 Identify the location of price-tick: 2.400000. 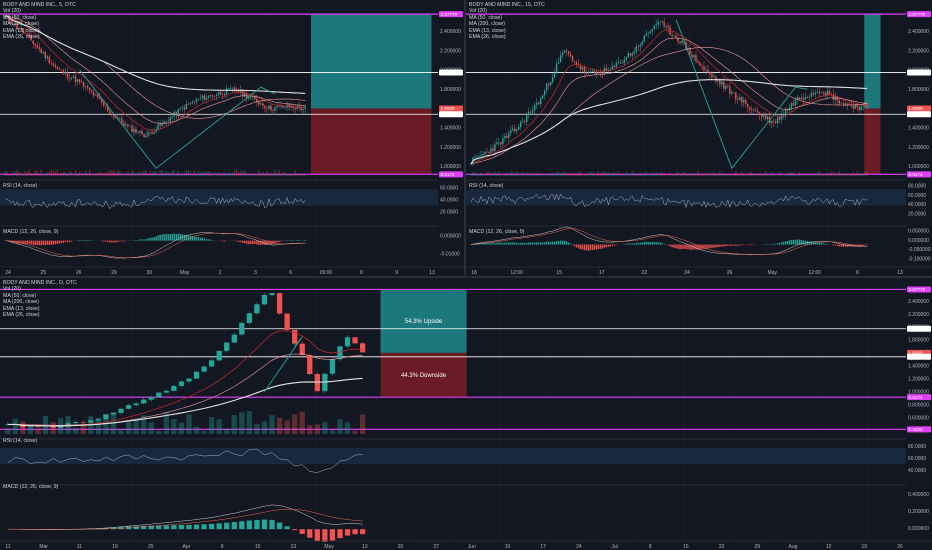
(918, 302).